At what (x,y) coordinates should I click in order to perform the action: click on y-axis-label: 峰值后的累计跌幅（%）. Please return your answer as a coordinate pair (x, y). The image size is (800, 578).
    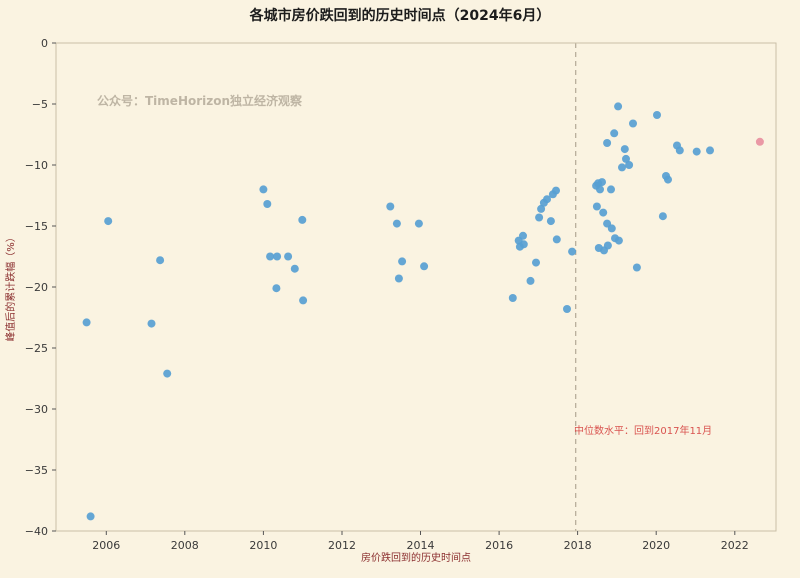
    Looking at the image, I should click on (10, 287).